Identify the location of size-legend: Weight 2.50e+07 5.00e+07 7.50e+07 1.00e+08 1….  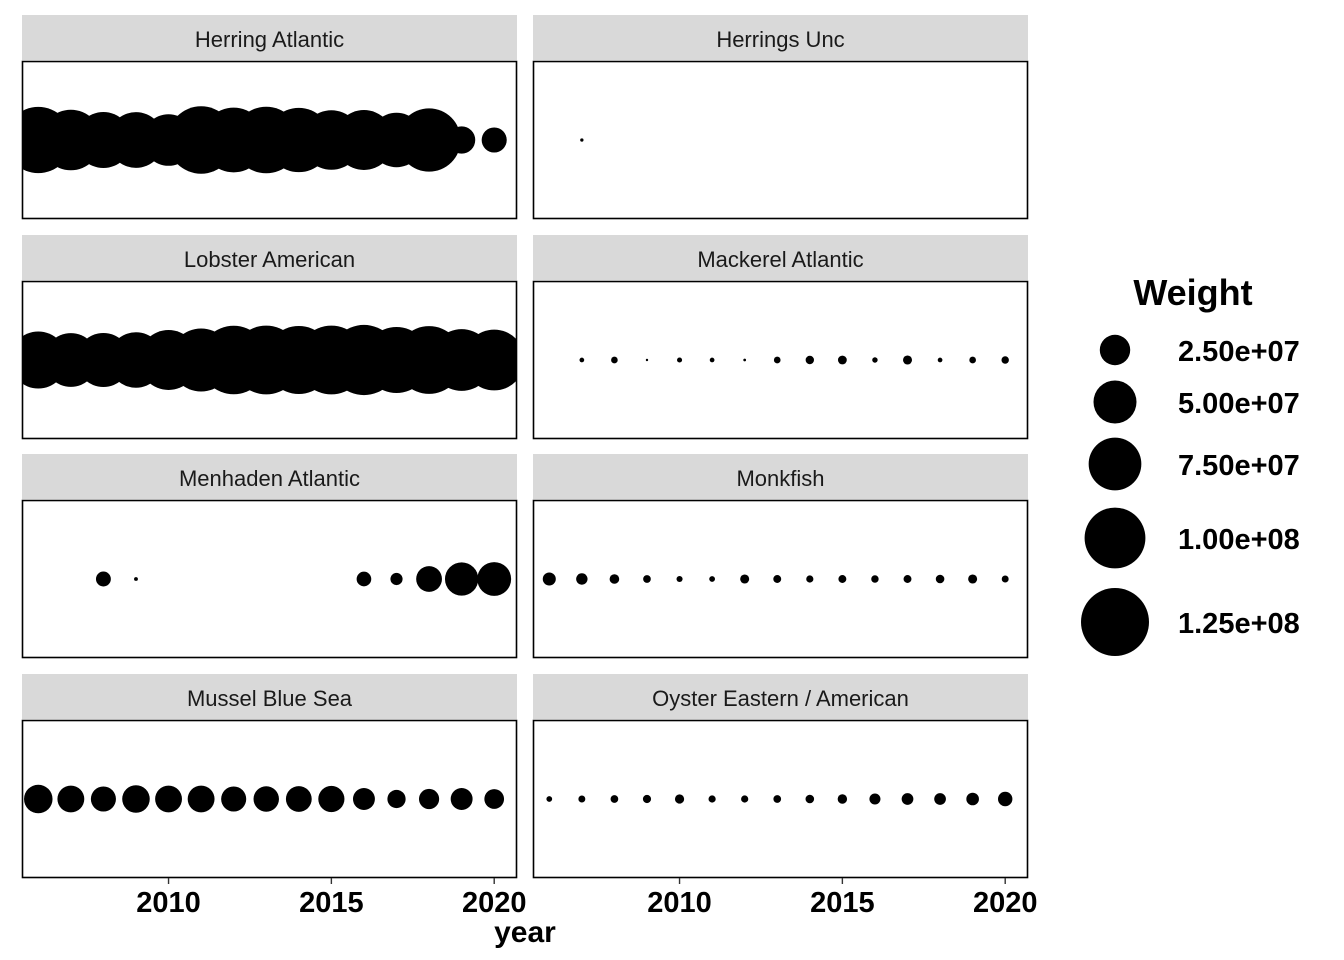
(1190, 464).